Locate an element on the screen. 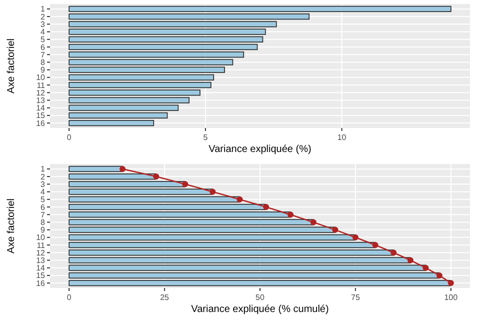 This screenshot has height=320, width=480. x-tick-label: 5 is located at coordinates (205, 137).